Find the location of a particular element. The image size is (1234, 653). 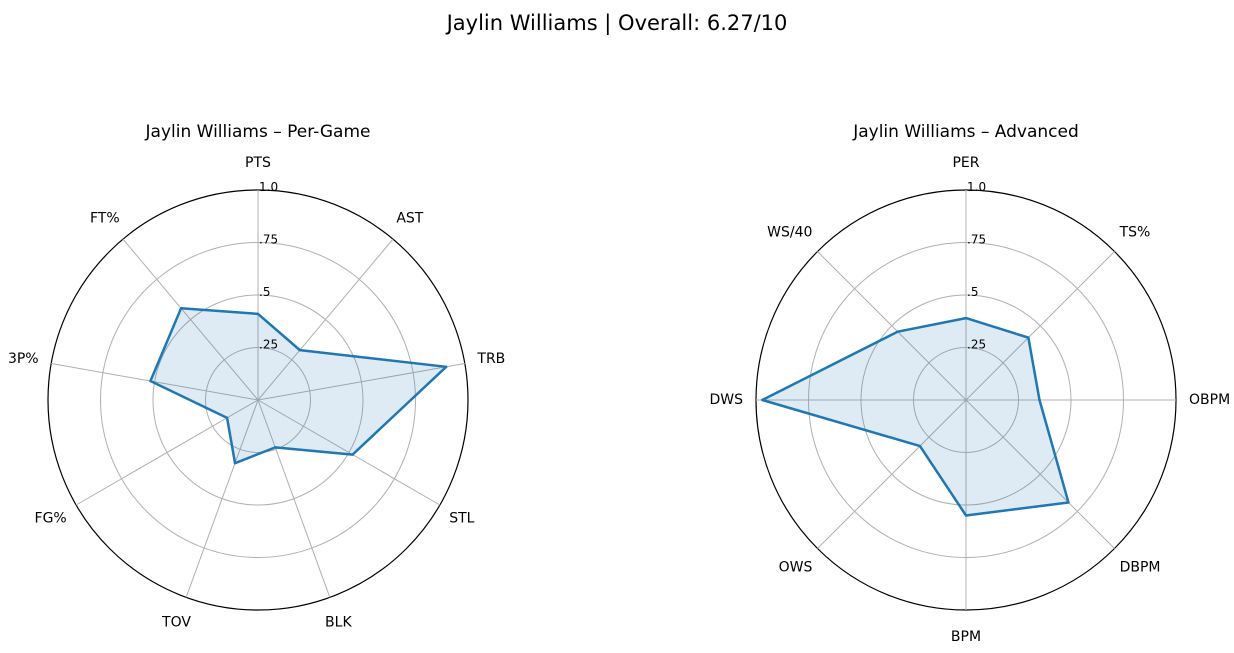

axis-label-ast: AST is located at coordinates (409, 218).